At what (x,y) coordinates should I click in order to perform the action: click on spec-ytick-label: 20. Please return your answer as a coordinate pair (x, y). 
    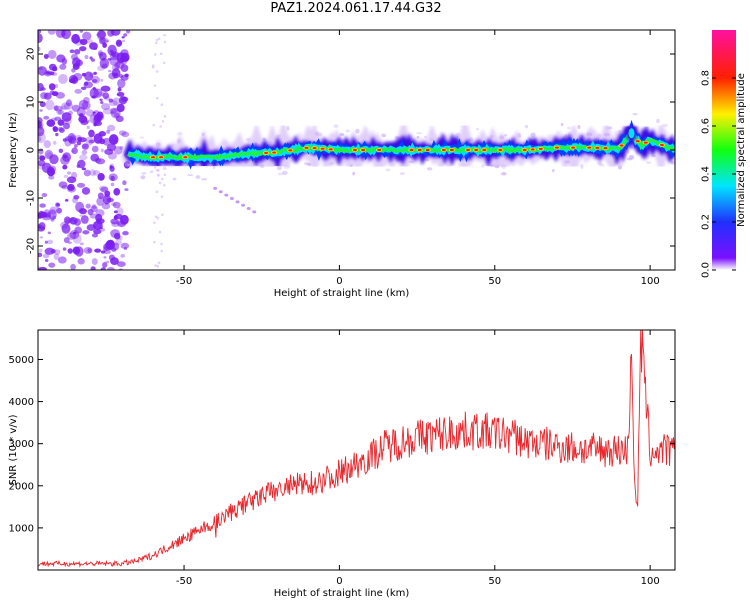
    Looking at the image, I should click on (31, 54).